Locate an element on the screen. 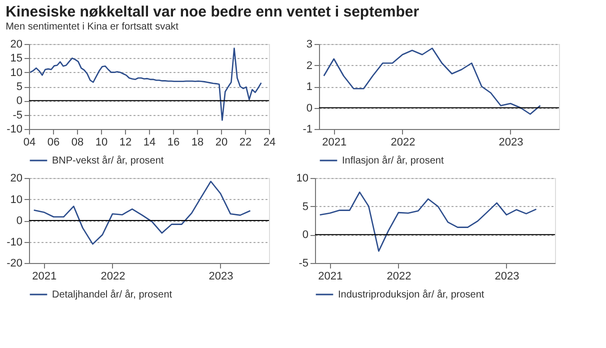 The height and width of the screenshot is (348, 606). x-tick-label: 20 is located at coordinates (221, 142).